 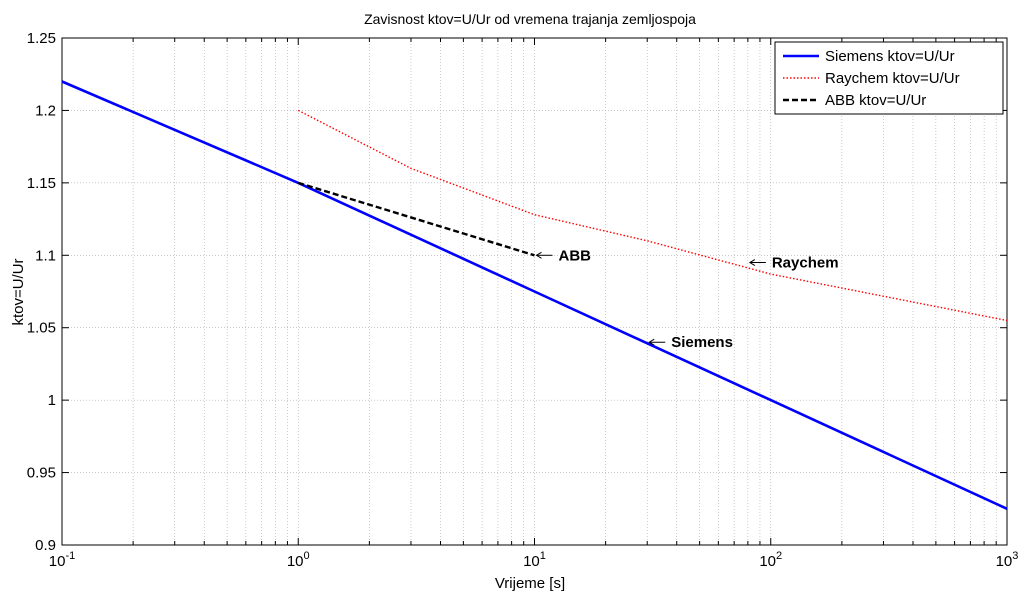 What do you see at coordinates (534, 560) in the screenshot?
I see `x-tick-label: 10¹` at bounding box center [534, 560].